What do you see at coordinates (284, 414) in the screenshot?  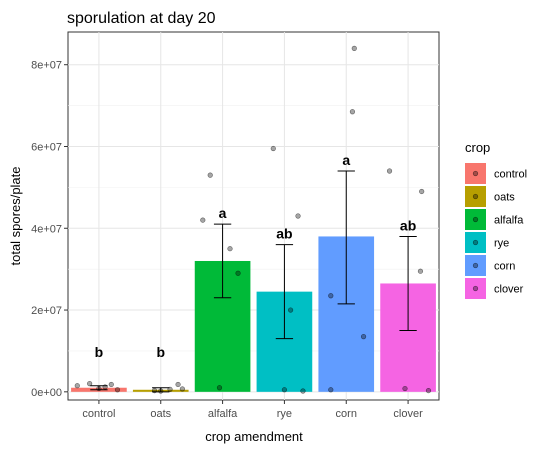 I see `x-tick-label: rye` at bounding box center [284, 414].